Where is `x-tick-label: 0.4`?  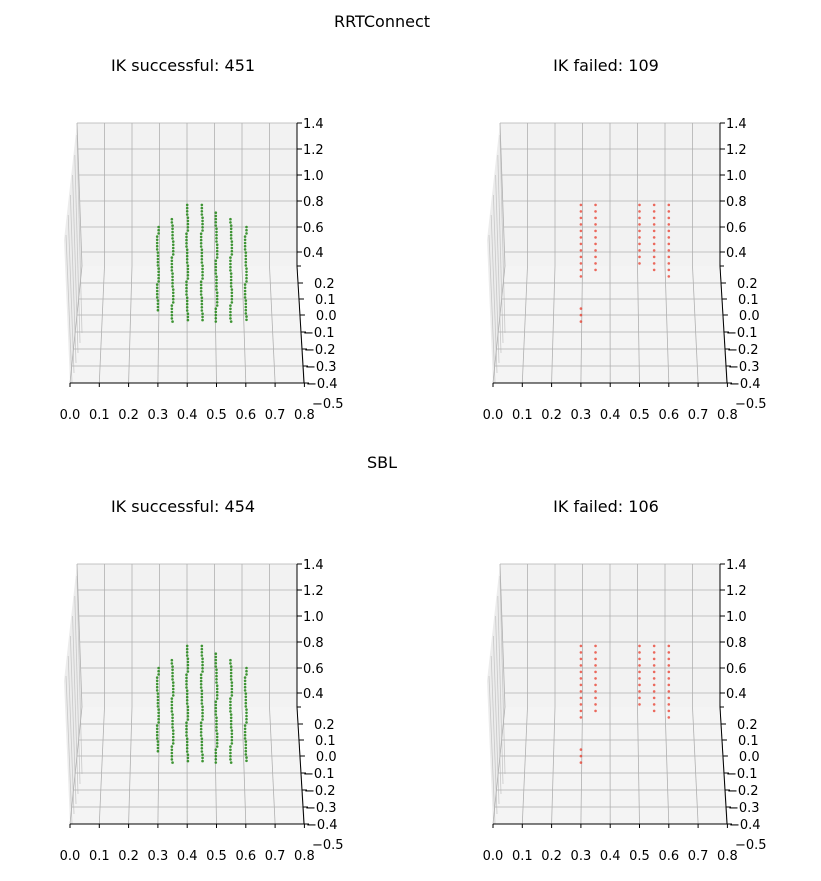
x-tick-label: 0.4 is located at coordinates (610, 856).